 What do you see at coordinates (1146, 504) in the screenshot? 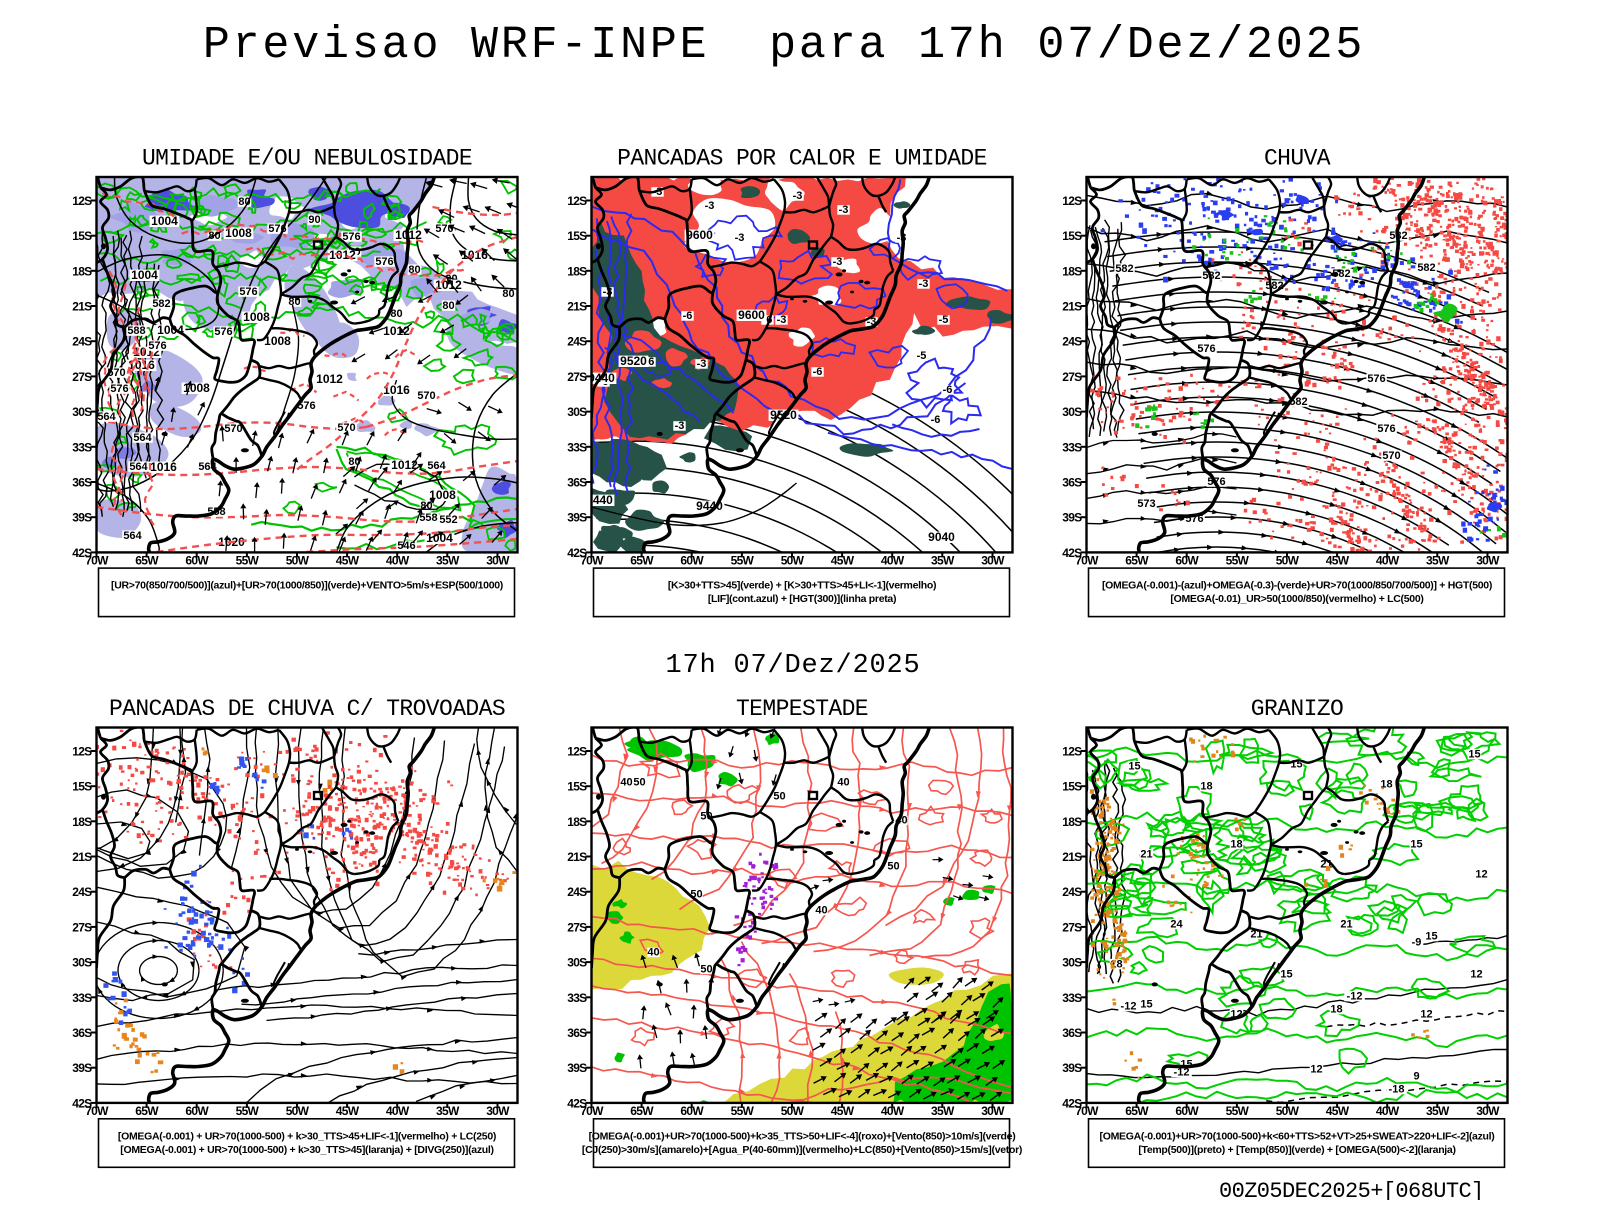
I see `svg-text: 573` at bounding box center [1146, 504].